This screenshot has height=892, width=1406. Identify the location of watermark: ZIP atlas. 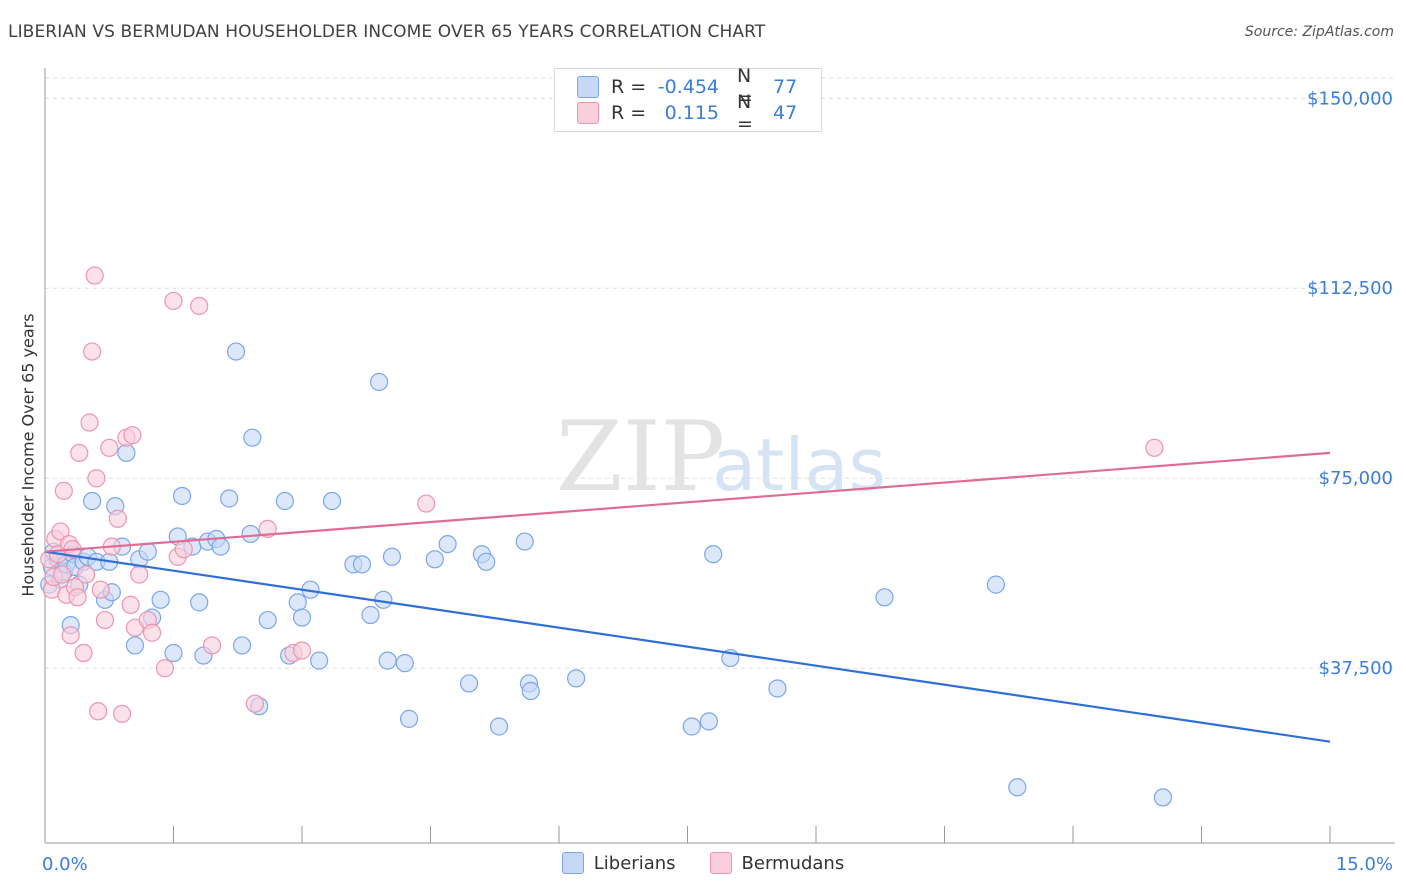
(721, 457).